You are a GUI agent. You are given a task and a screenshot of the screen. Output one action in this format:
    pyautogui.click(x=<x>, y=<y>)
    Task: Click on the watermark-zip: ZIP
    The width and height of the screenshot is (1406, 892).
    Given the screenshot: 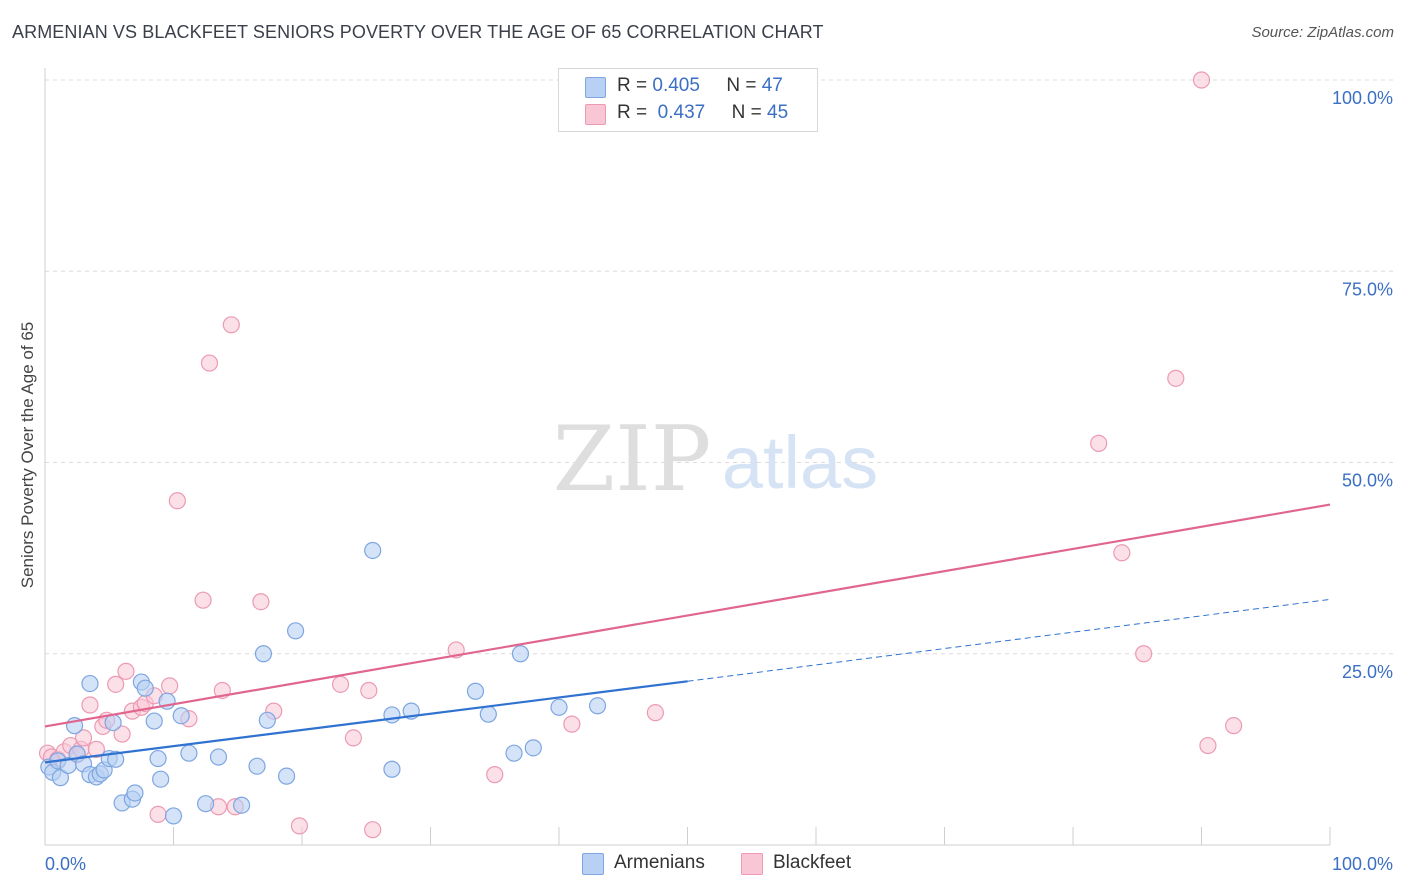 What is the action you would take?
    pyautogui.click(x=632, y=459)
    